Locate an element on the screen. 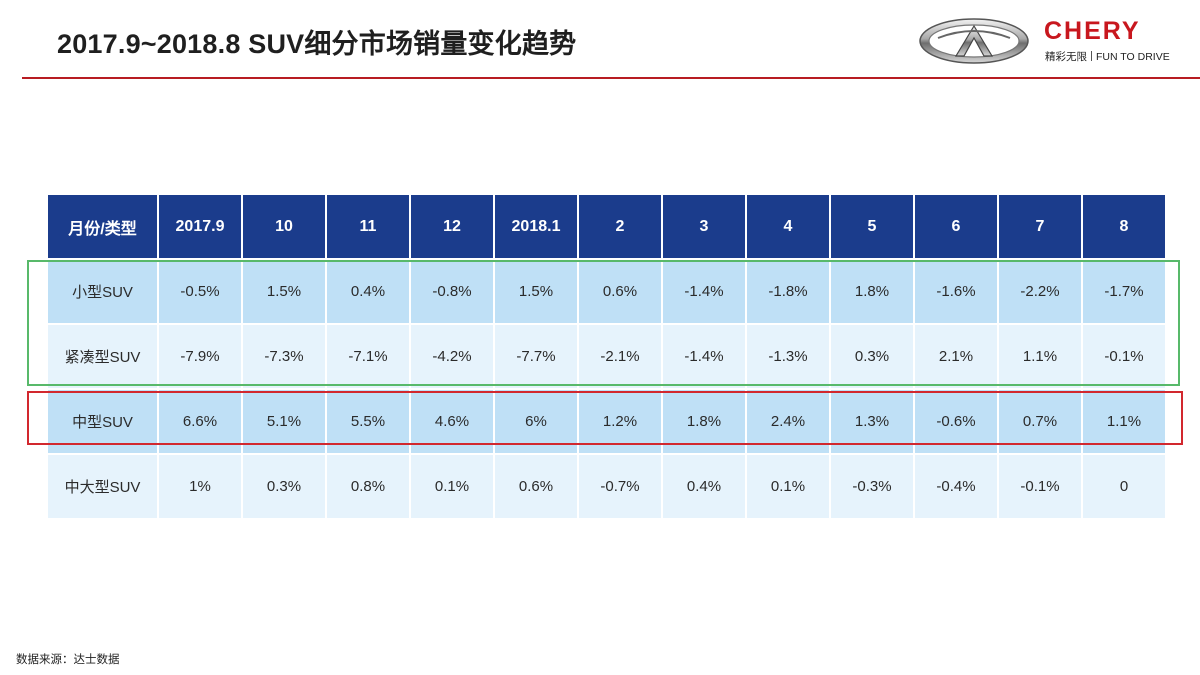 The image size is (1200, 675). table-cell: 0.8% is located at coordinates (368, 486).